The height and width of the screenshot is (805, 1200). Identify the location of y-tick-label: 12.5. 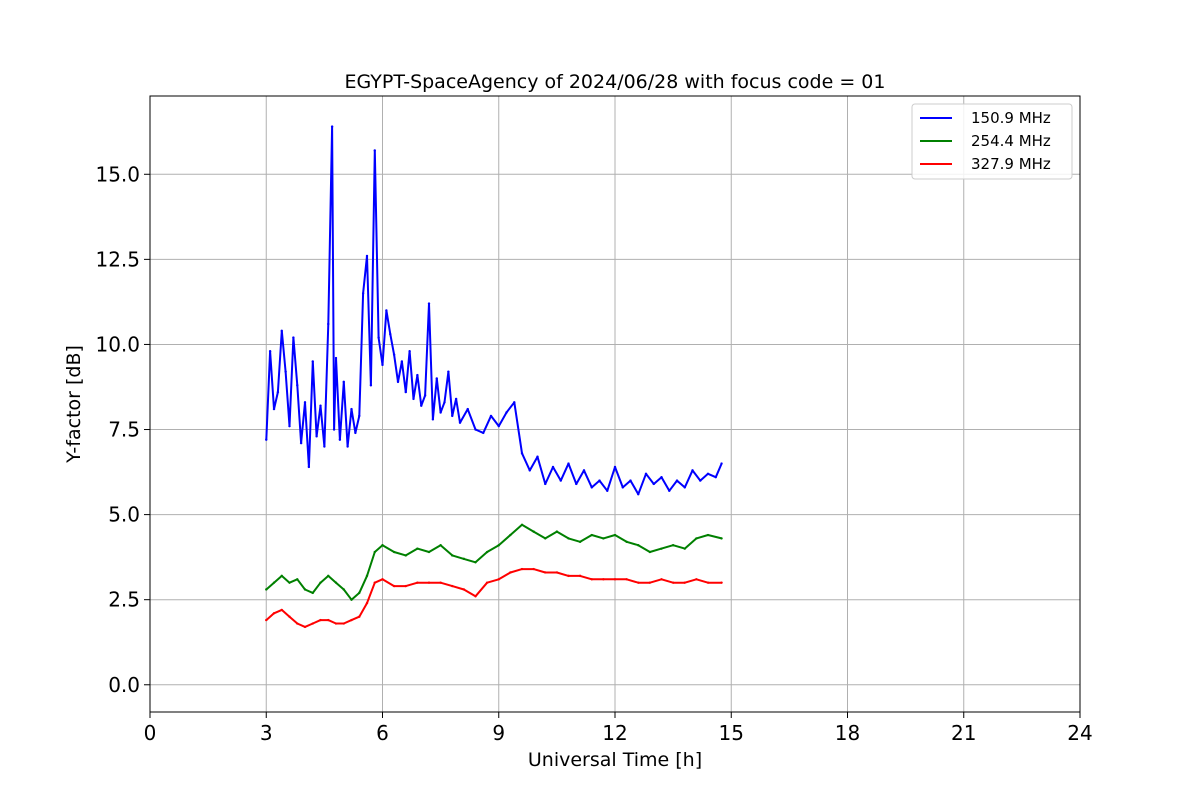
(117, 259).